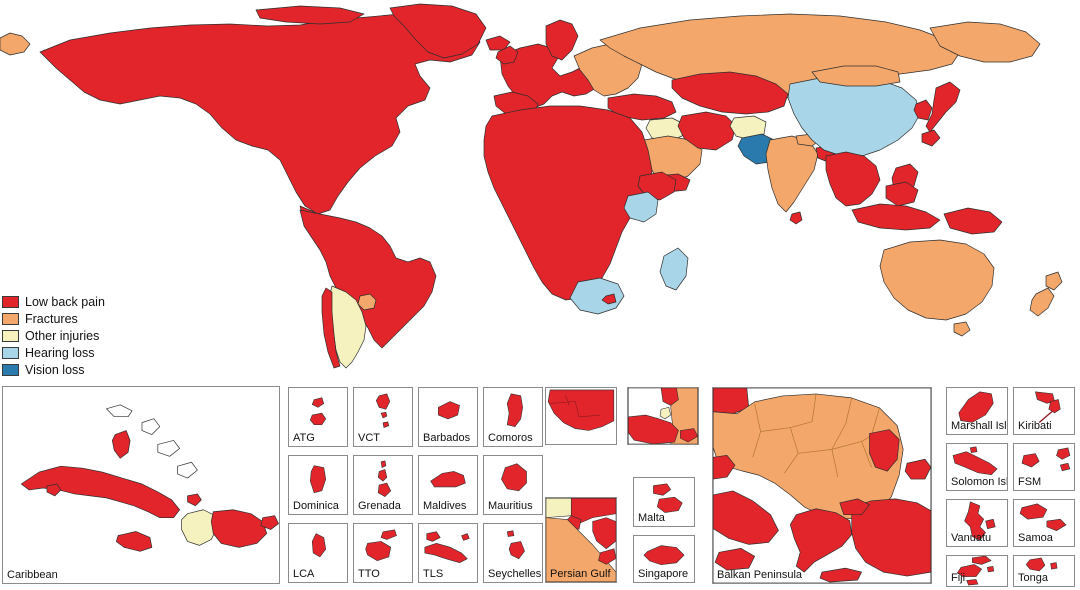  I want to click on region-borneo, so click(902, 194).